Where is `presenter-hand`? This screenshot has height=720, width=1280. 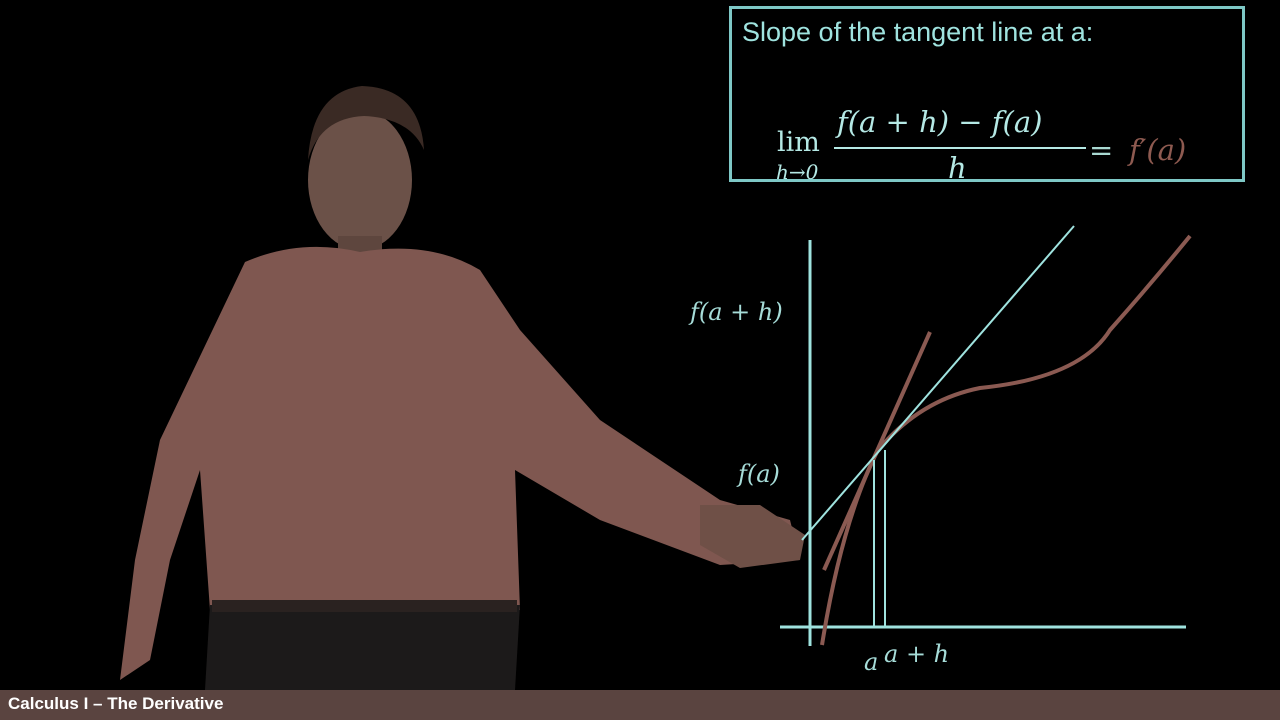 presenter-hand is located at coordinates (752, 536).